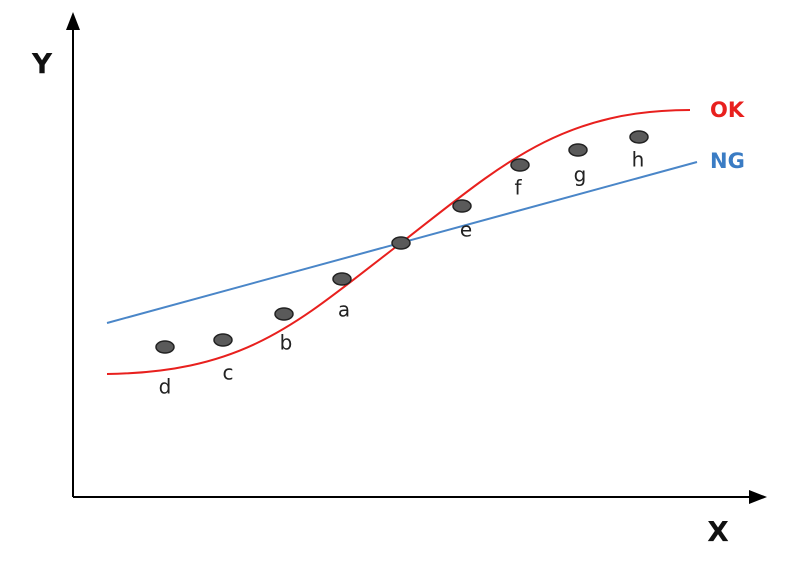  Describe the element at coordinates (466, 230) in the screenshot. I see `point-label: e` at that location.